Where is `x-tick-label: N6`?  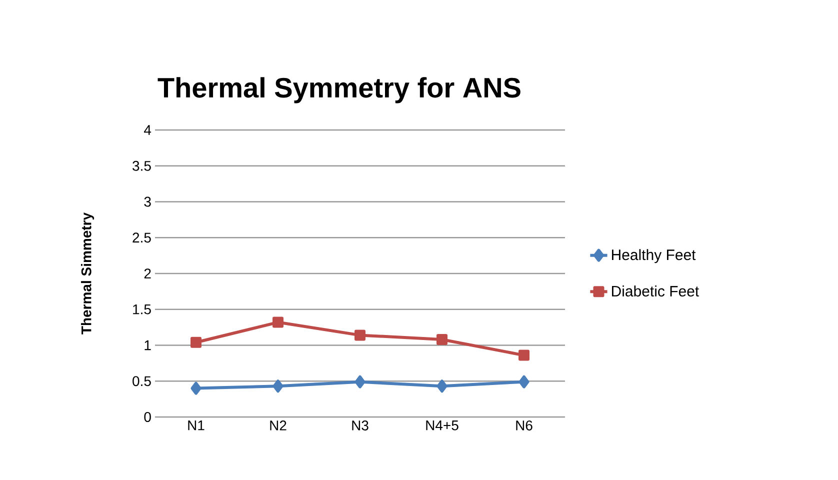 x-tick-label: N6 is located at coordinates (524, 425).